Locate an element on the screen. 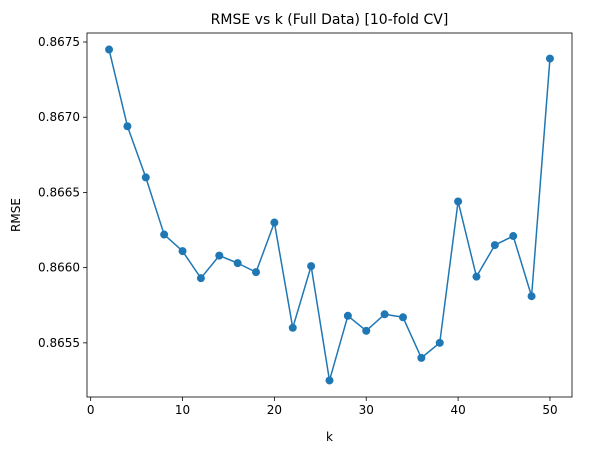 This screenshot has height=455, width=593. y-tick-label: 0.8675 is located at coordinates (59, 42).